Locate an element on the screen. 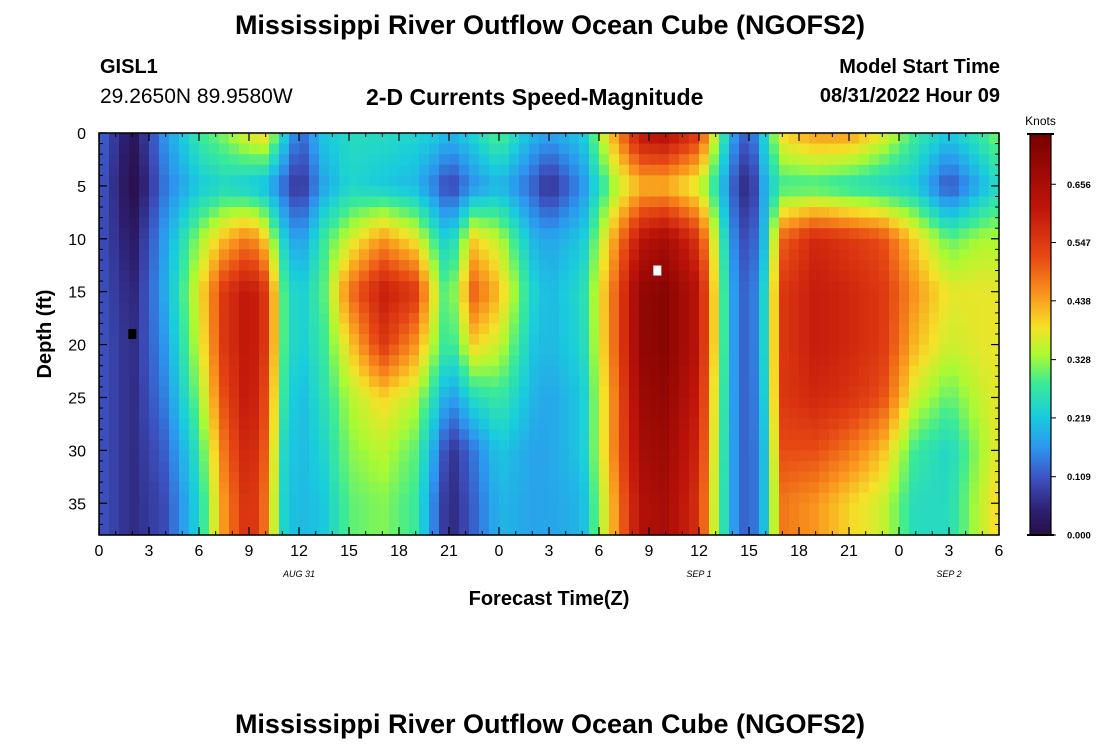 The image size is (1100, 750). x-tick-label: 6 is located at coordinates (599, 551).